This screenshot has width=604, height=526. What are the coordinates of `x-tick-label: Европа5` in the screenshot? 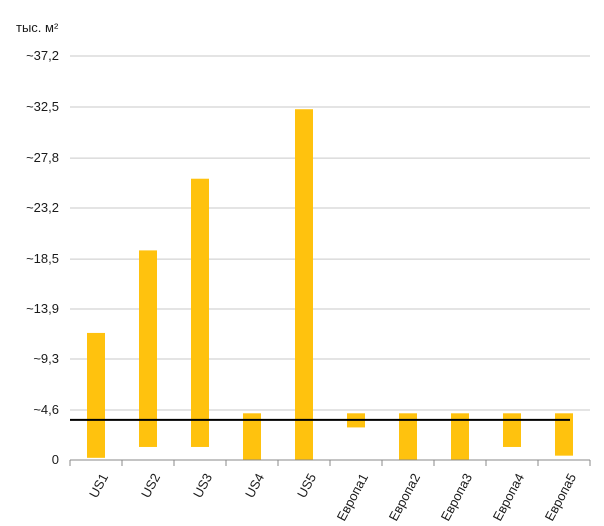 It's located at (560, 497).